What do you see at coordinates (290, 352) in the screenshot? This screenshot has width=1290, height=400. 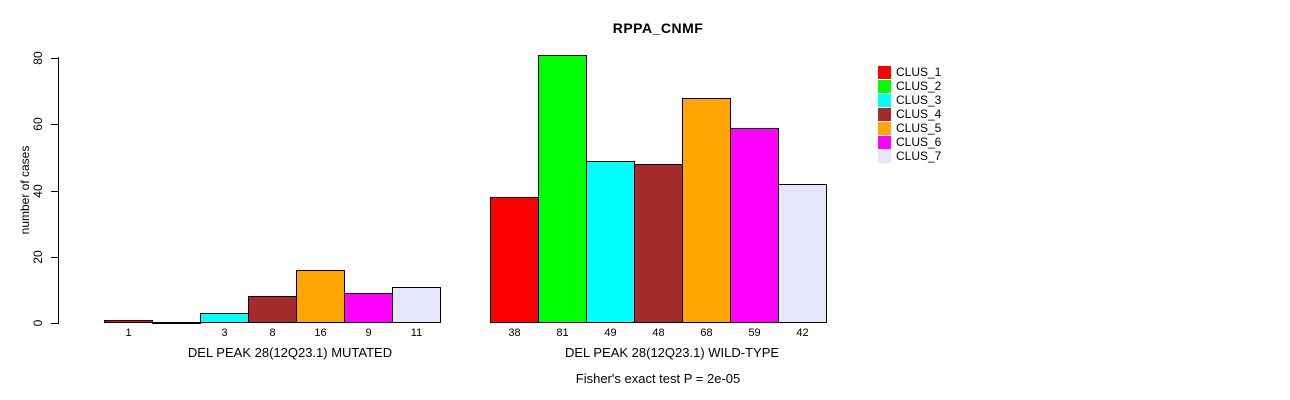 I see `group-label-mutated: DEL PEAK 28(12Q23.1) MUTATED` at bounding box center [290, 352].